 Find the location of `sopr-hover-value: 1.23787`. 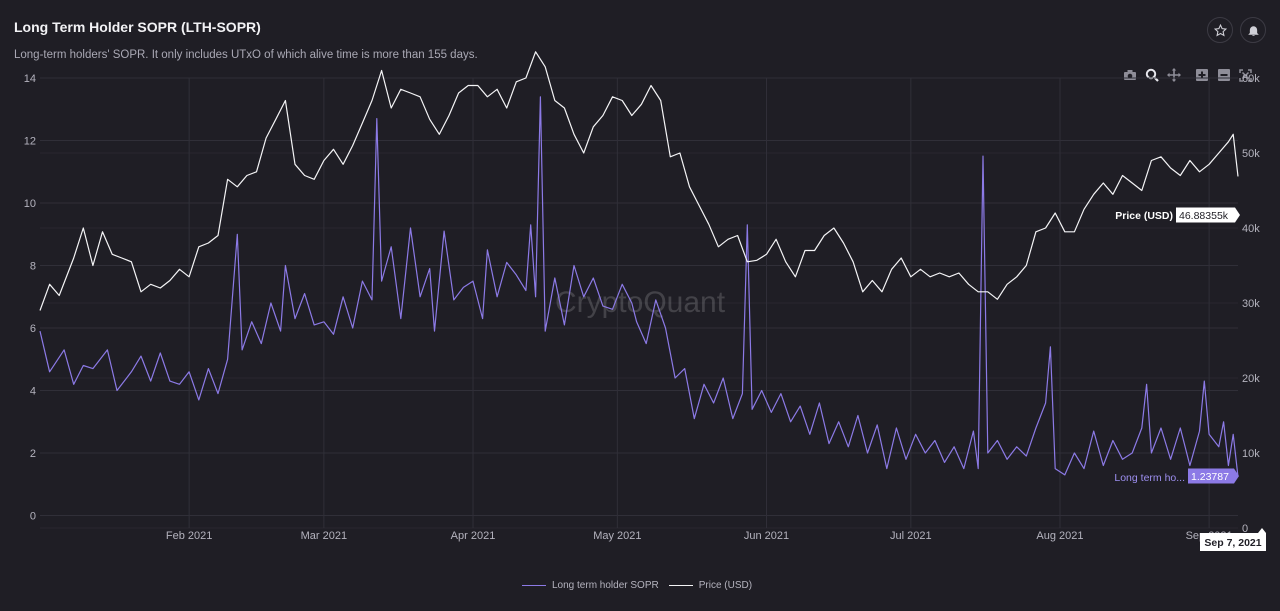

sopr-hover-value: 1.23787 is located at coordinates (1210, 477).